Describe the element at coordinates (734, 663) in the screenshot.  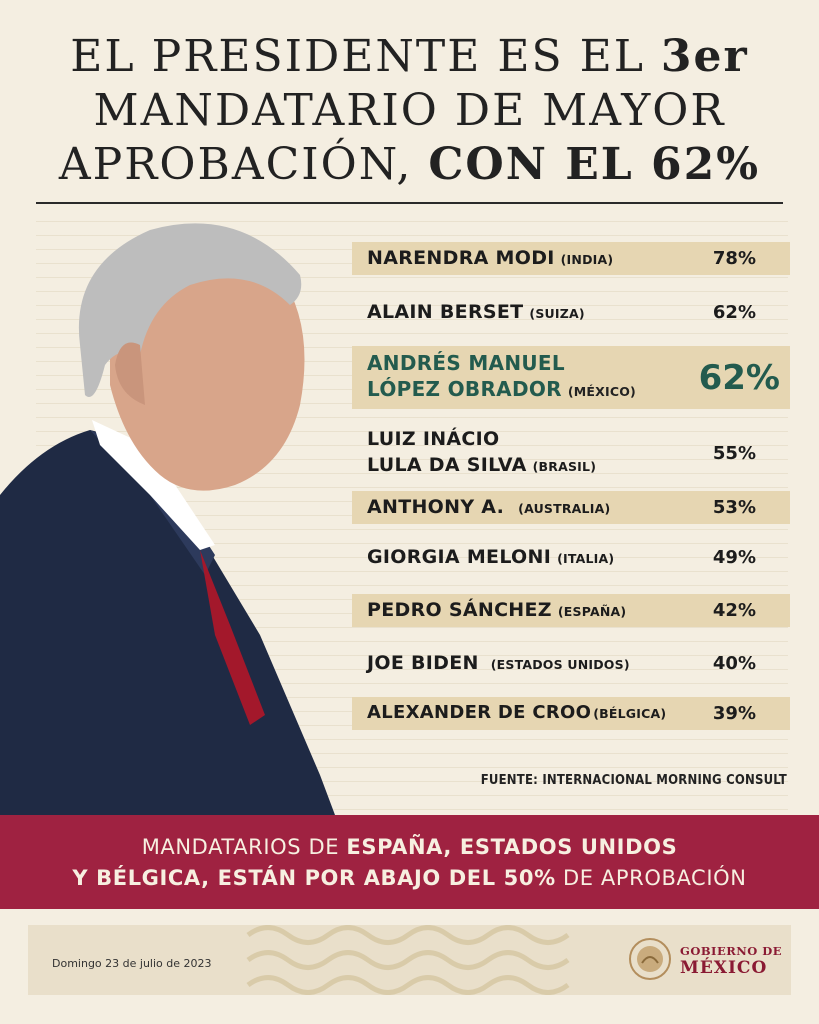
I see `approval-percent: 40%` at that location.